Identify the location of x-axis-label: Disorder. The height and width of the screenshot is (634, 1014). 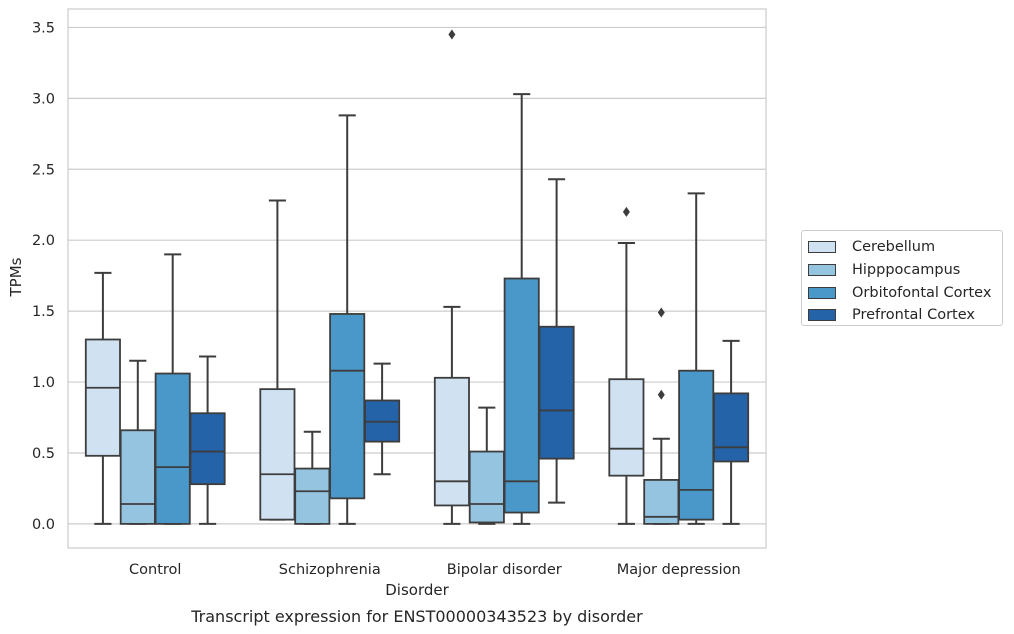
(417, 590).